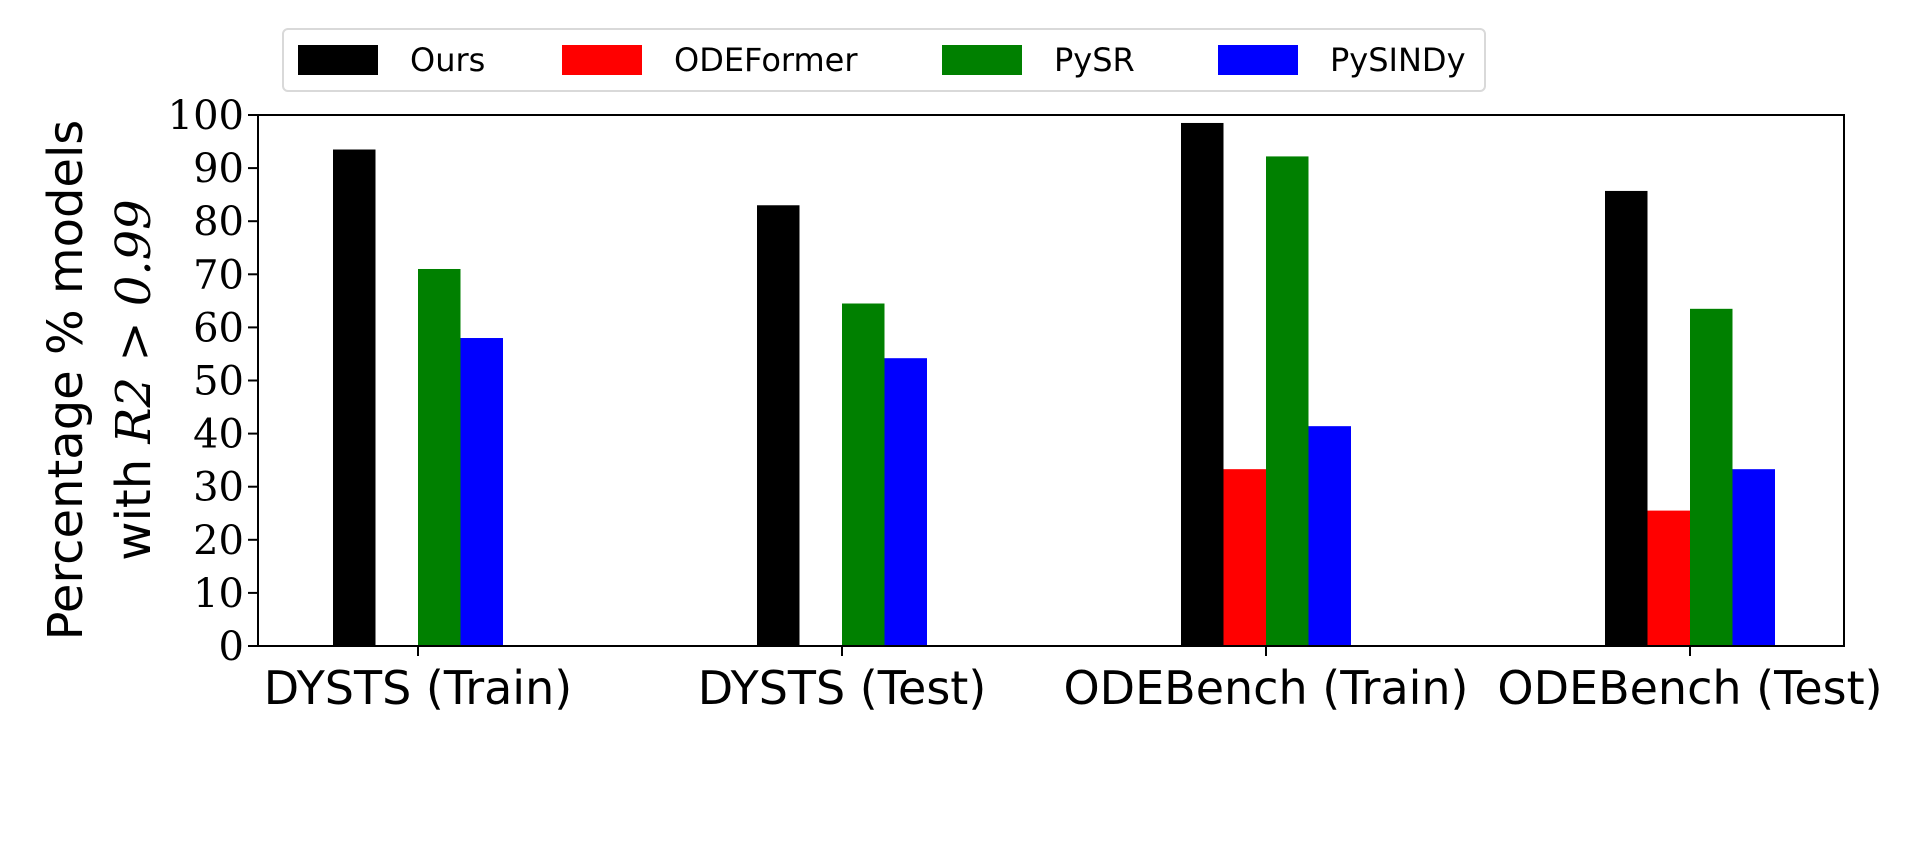 The image size is (1912, 848). I want to click on y-axis-label-line2: with R2 > 0.99, so click(134, 379).